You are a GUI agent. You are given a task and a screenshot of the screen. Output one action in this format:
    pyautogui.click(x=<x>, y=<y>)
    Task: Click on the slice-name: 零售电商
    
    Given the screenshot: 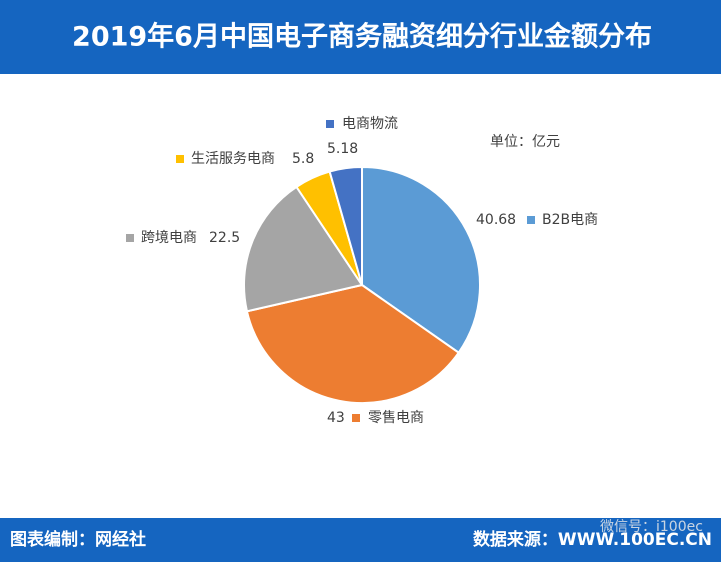 What is the action you would take?
    pyautogui.click(x=396, y=418)
    